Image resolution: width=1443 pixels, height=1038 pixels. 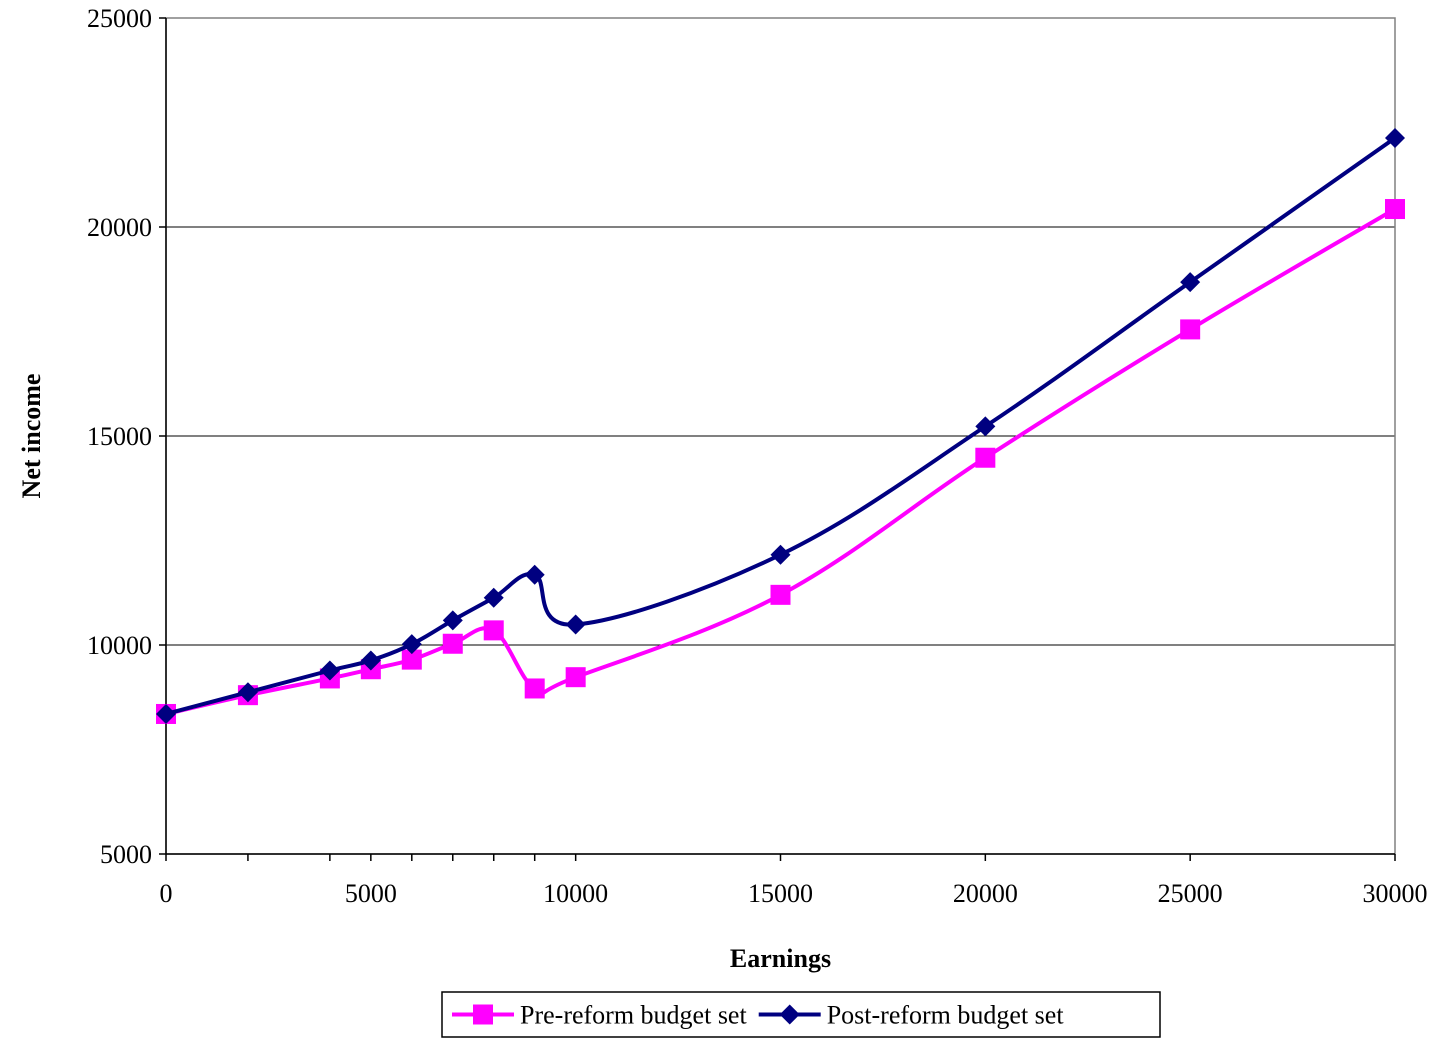 I want to click on y-tick-label: 5000, so click(x=126, y=854).